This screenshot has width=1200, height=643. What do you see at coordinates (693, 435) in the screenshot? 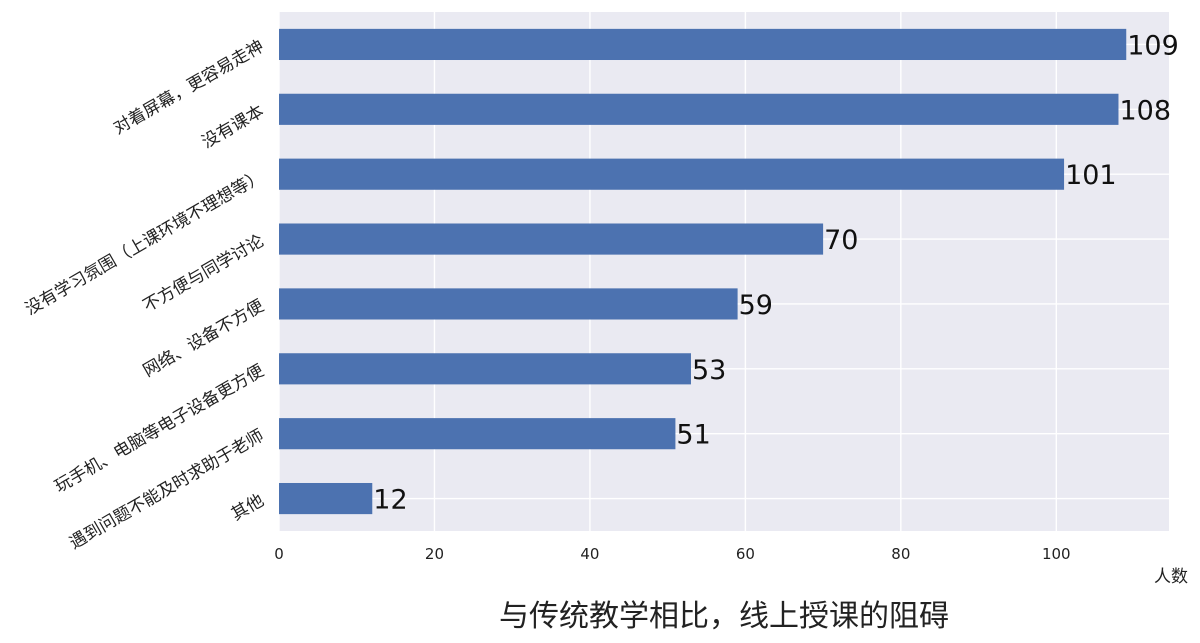
I see `value-label: 51` at bounding box center [693, 435].